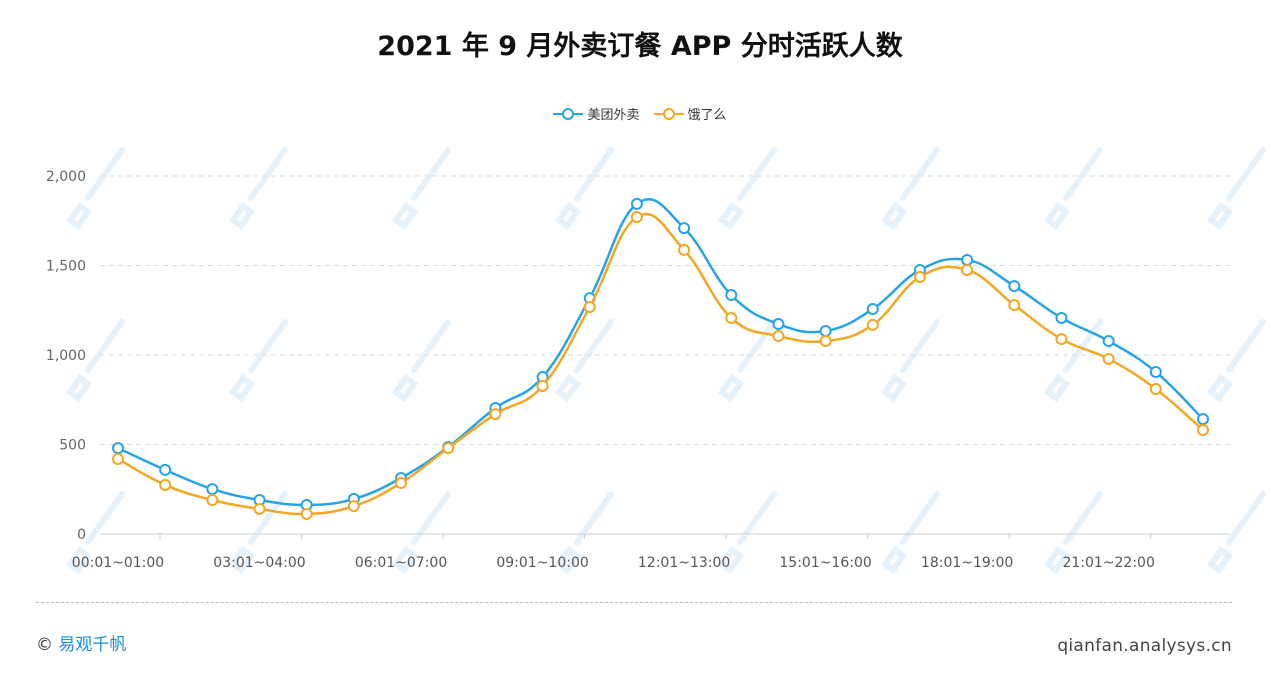 This screenshot has height=690, width=1280. I want to click on x-tick-label: 06:01~07:00, so click(401, 563).